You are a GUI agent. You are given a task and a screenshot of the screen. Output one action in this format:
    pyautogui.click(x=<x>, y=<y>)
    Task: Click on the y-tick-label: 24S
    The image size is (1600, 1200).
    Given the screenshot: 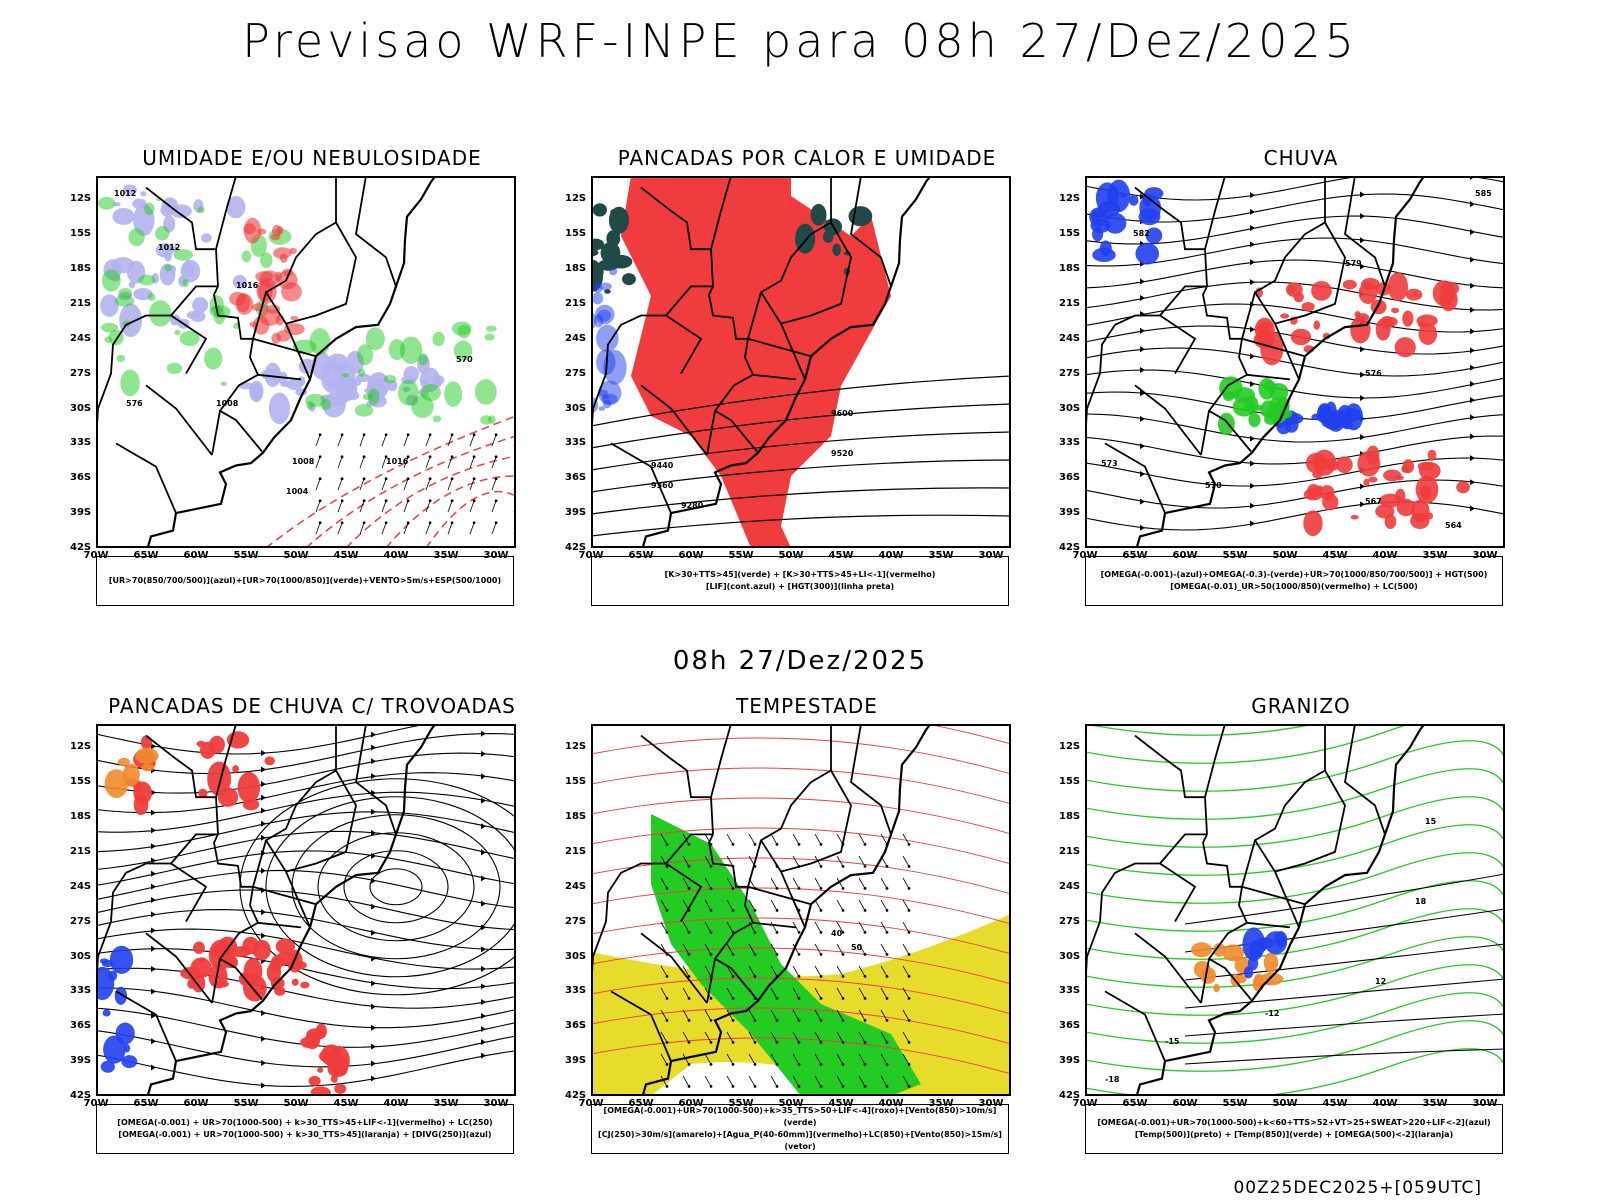 What is the action you would take?
    pyautogui.click(x=81, y=338)
    